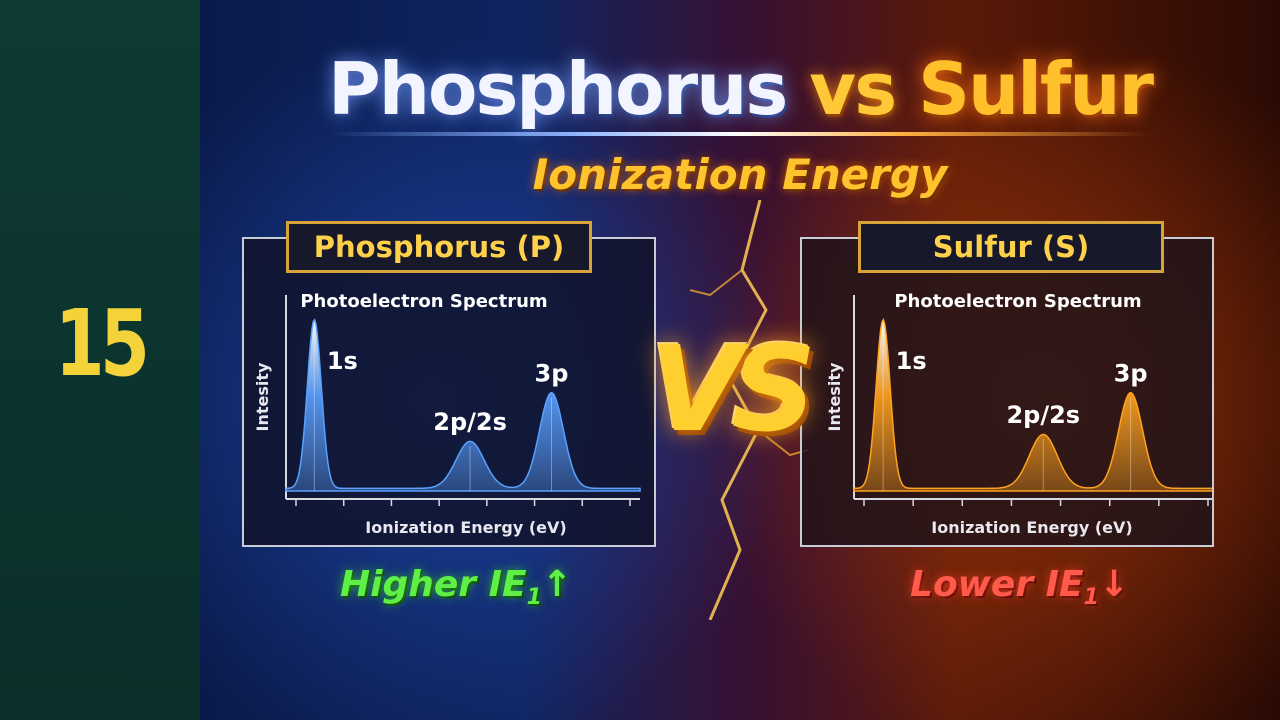 The image size is (1280, 720). I want to click on title-sulfur: Sulfur, so click(1036, 89).